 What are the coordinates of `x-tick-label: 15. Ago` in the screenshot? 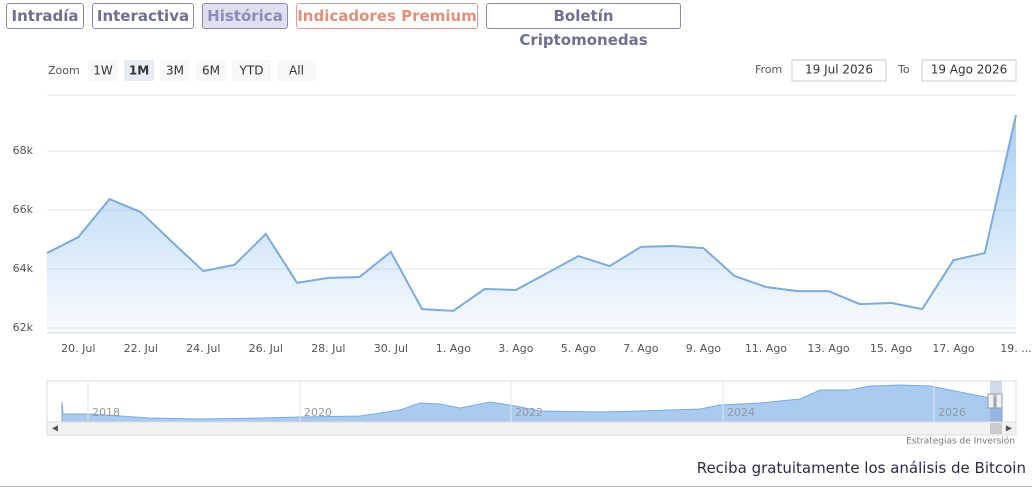 It's located at (891, 348).